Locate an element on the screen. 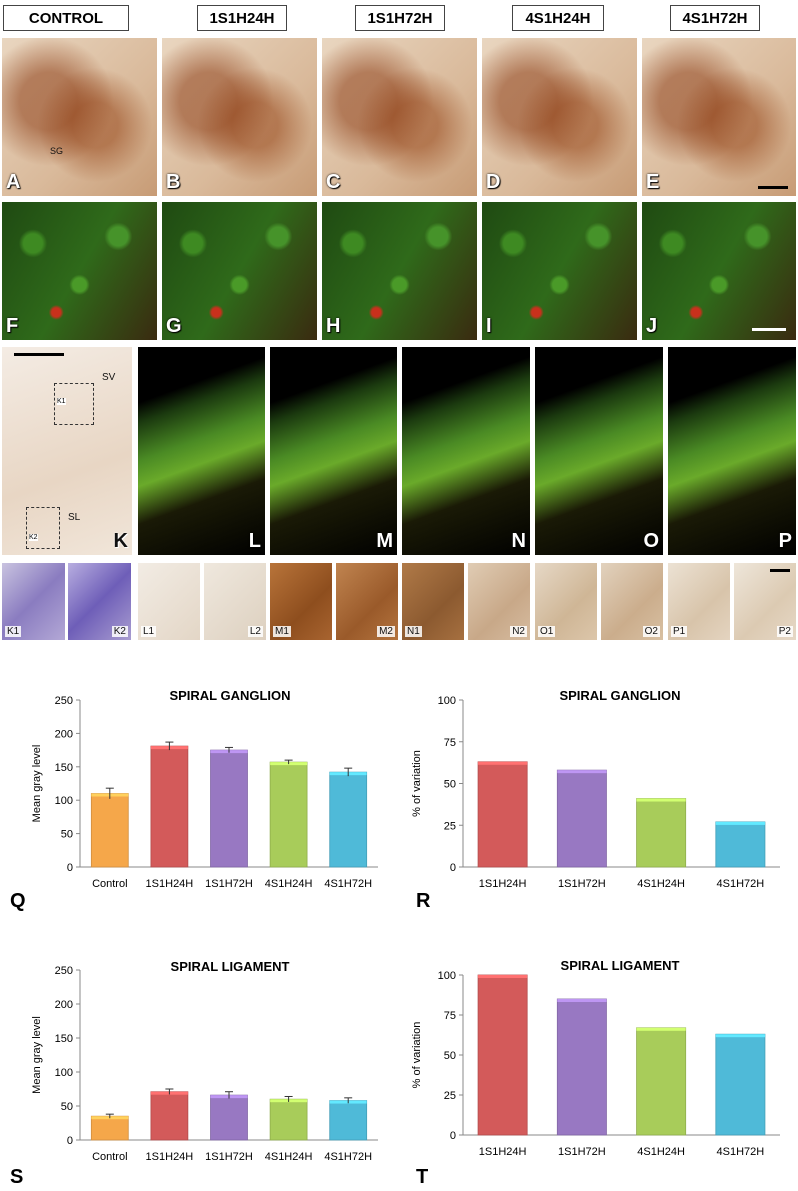  panel-label-f: F is located at coordinates (12, 326).